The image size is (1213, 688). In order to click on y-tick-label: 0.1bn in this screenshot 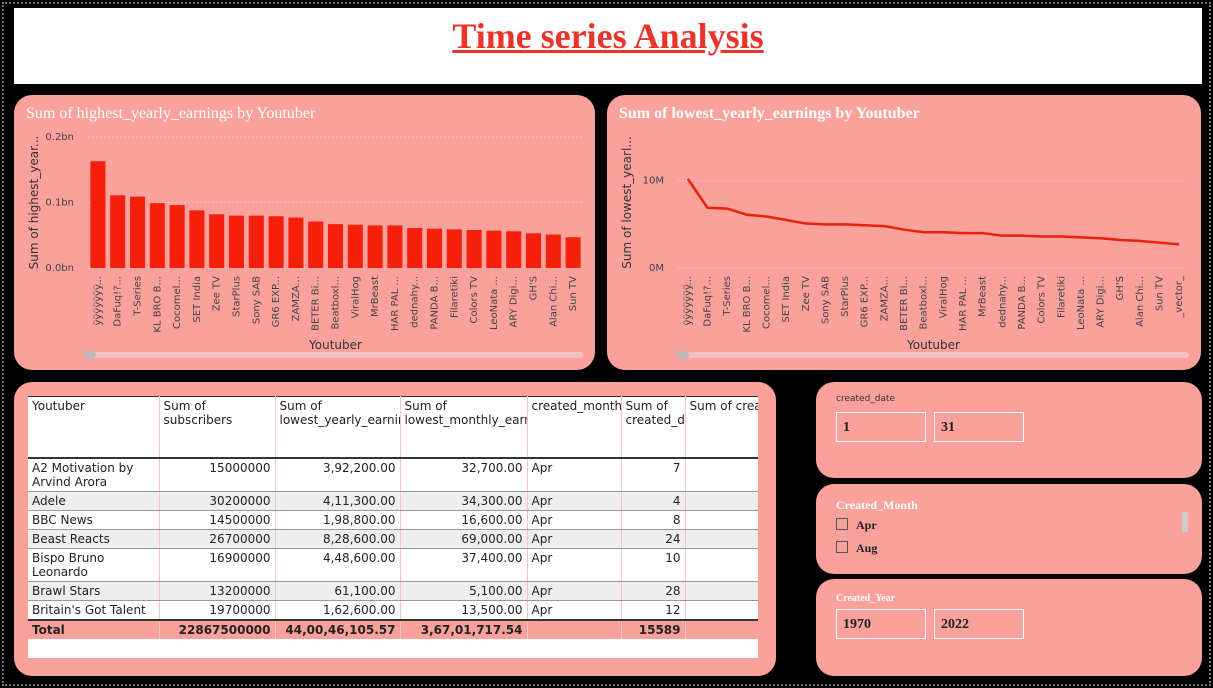, I will do `click(59, 203)`.